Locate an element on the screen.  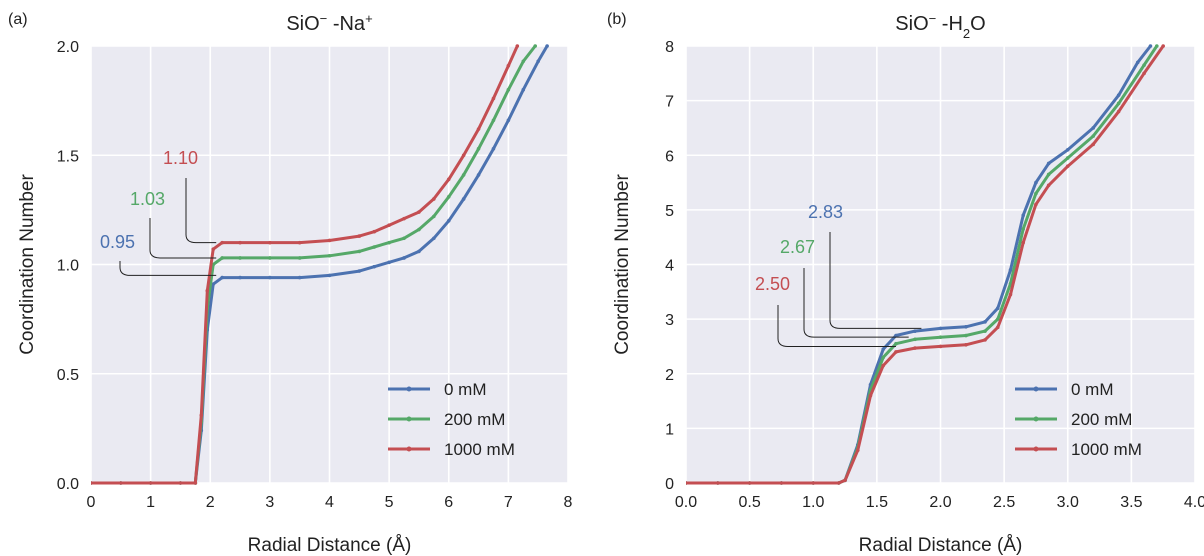
y-tick-label: 5 is located at coordinates (669, 211).